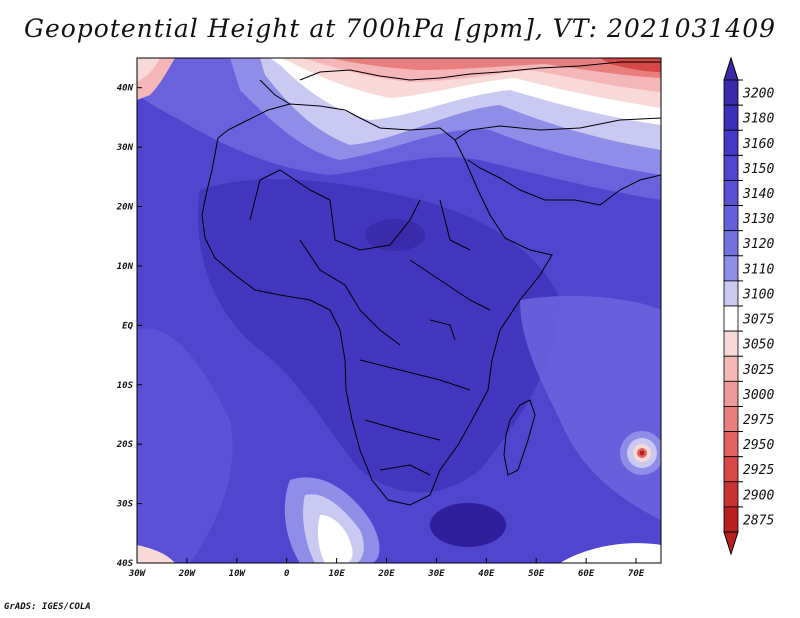 The height and width of the screenshot is (618, 800). What do you see at coordinates (758, 395) in the screenshot?
I see `colorbar-label: 3000` at bounding box center [758, 395].